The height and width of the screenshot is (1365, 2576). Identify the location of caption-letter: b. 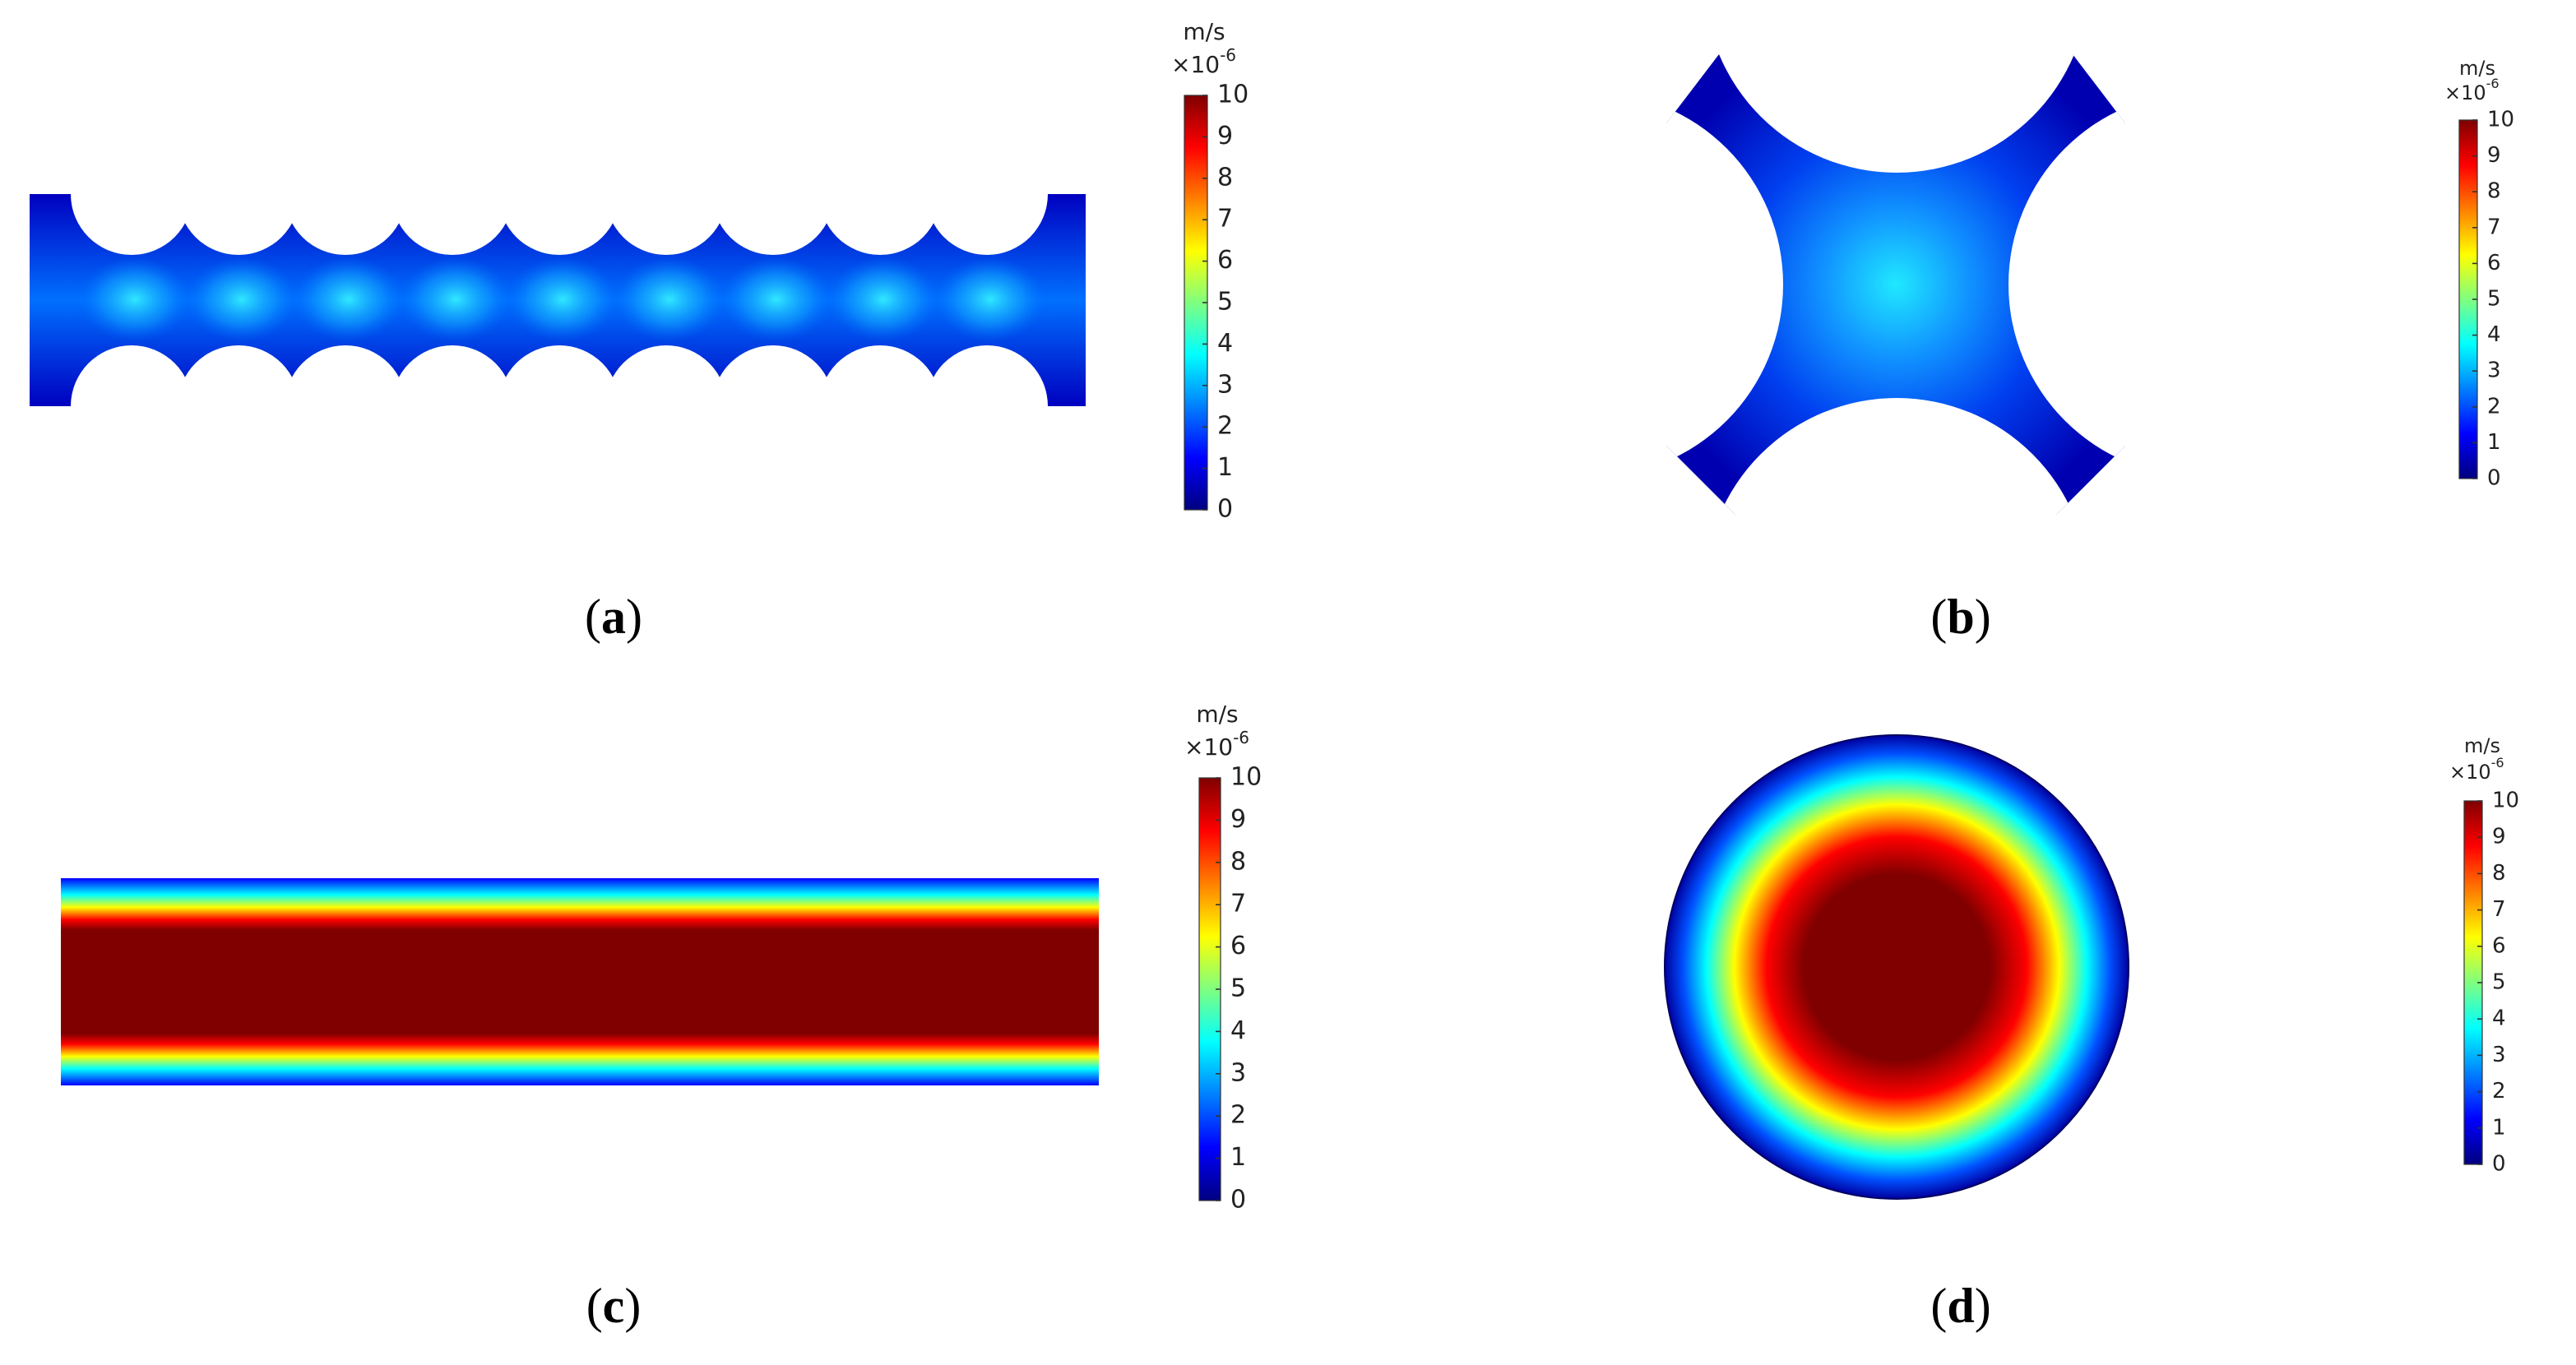
(1961, 617).